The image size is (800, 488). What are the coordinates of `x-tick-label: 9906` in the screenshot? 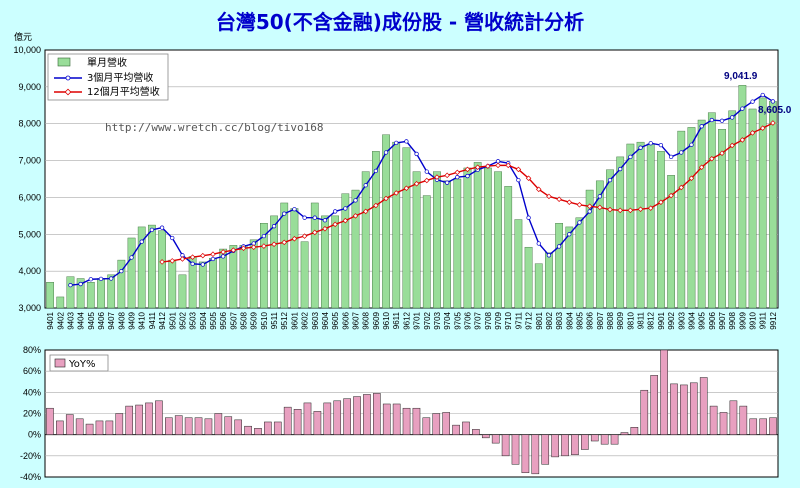 It's located at (712, 320).